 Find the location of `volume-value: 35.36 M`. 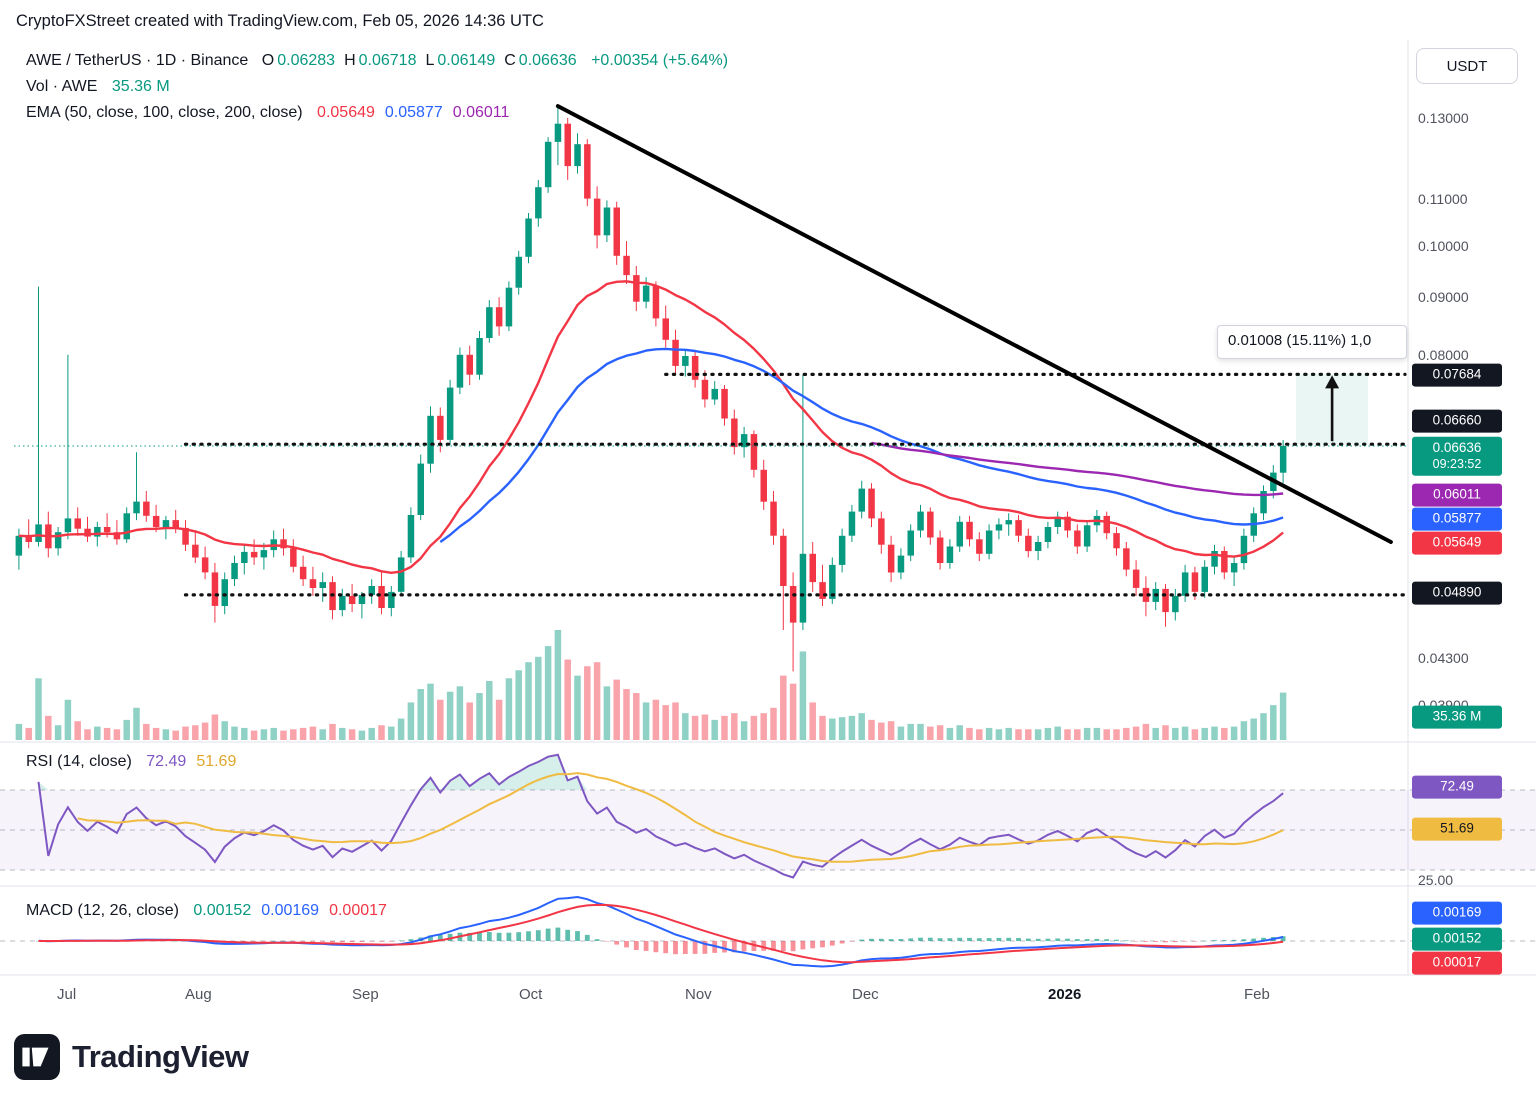

volume-value: 35.36 M is located at coordinates (140, 86).